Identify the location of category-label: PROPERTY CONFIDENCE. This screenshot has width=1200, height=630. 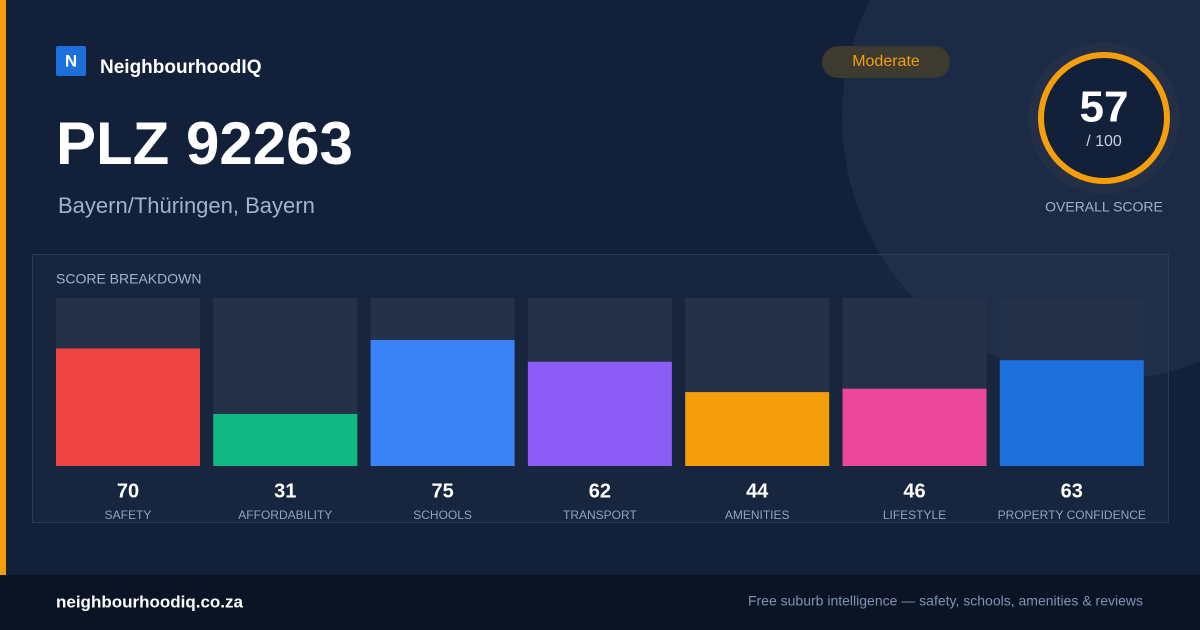
(1072, 515).